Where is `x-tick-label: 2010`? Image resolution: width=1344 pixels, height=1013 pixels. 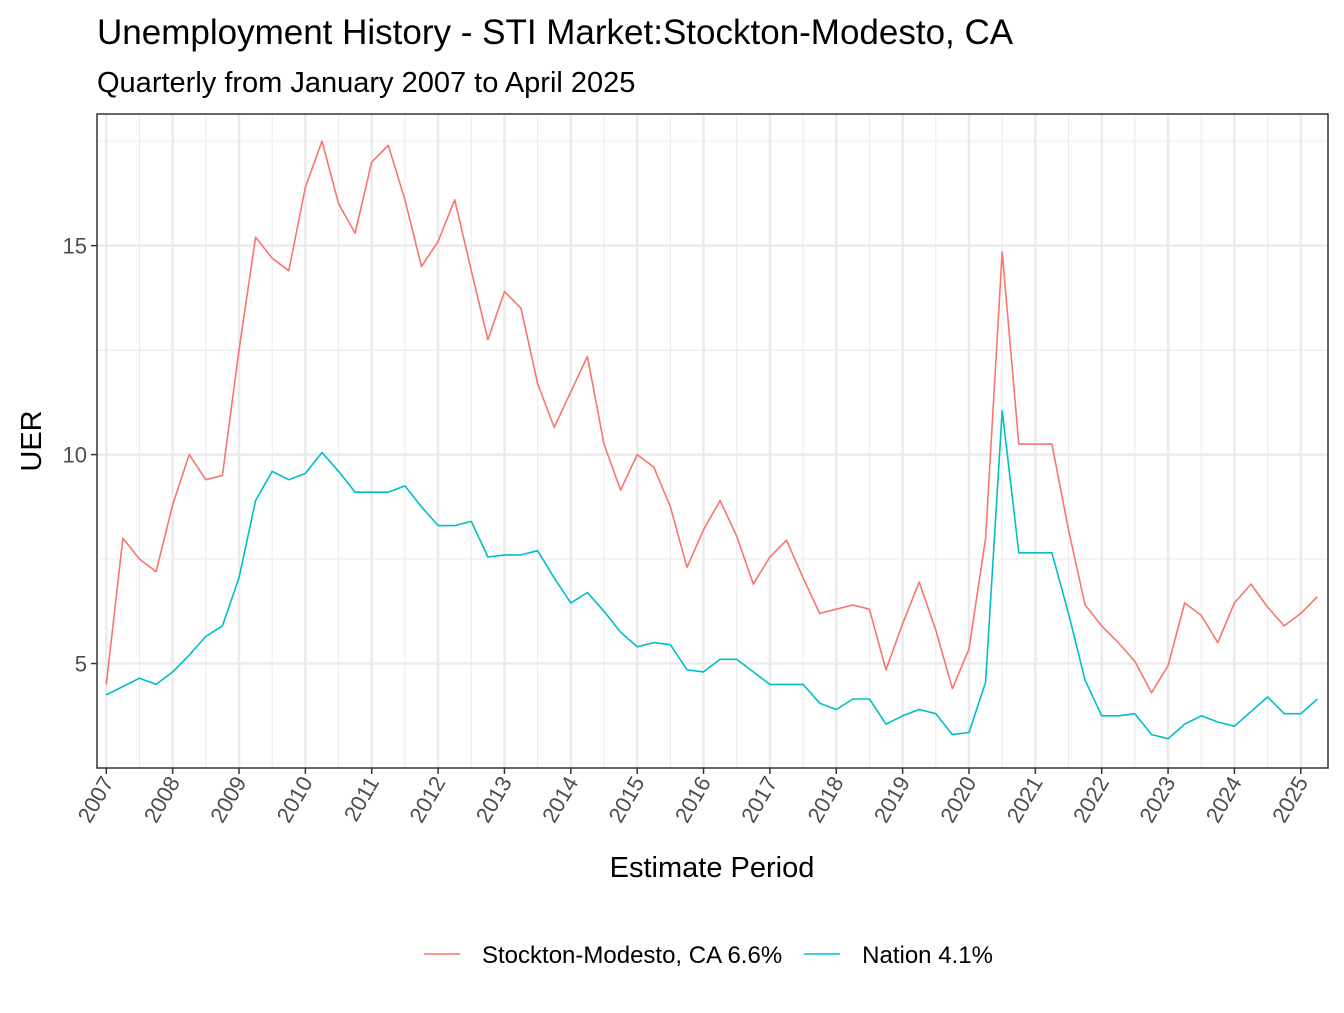 x-tick-label: 2010 is located at coordinates (295, 799).